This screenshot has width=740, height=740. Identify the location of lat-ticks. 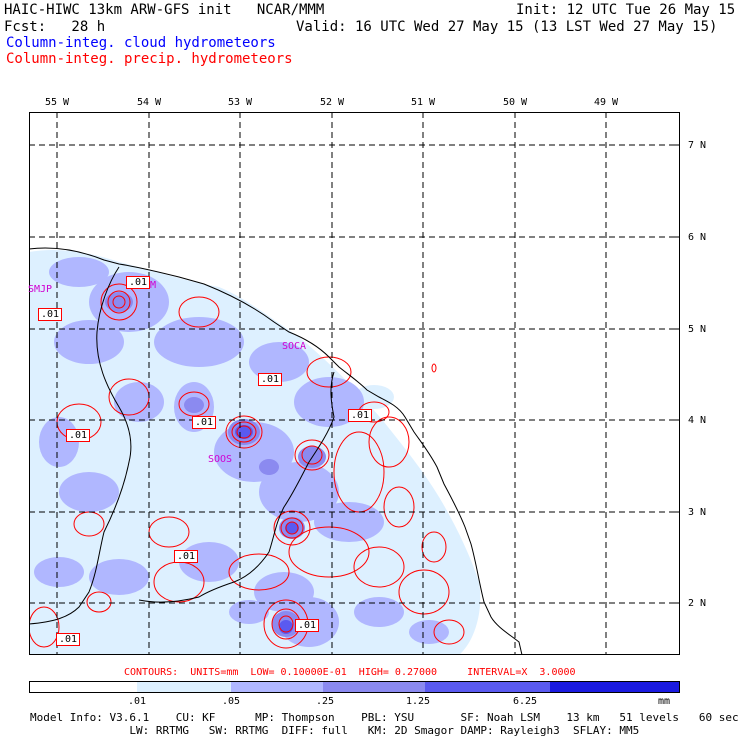
(677, 374).